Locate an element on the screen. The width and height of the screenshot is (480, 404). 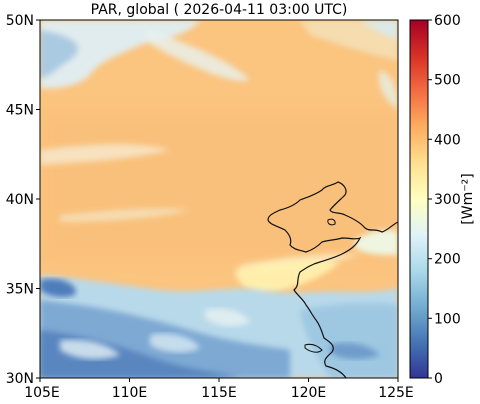
y-tick-label: 50N is located at coordinates (20, 21).